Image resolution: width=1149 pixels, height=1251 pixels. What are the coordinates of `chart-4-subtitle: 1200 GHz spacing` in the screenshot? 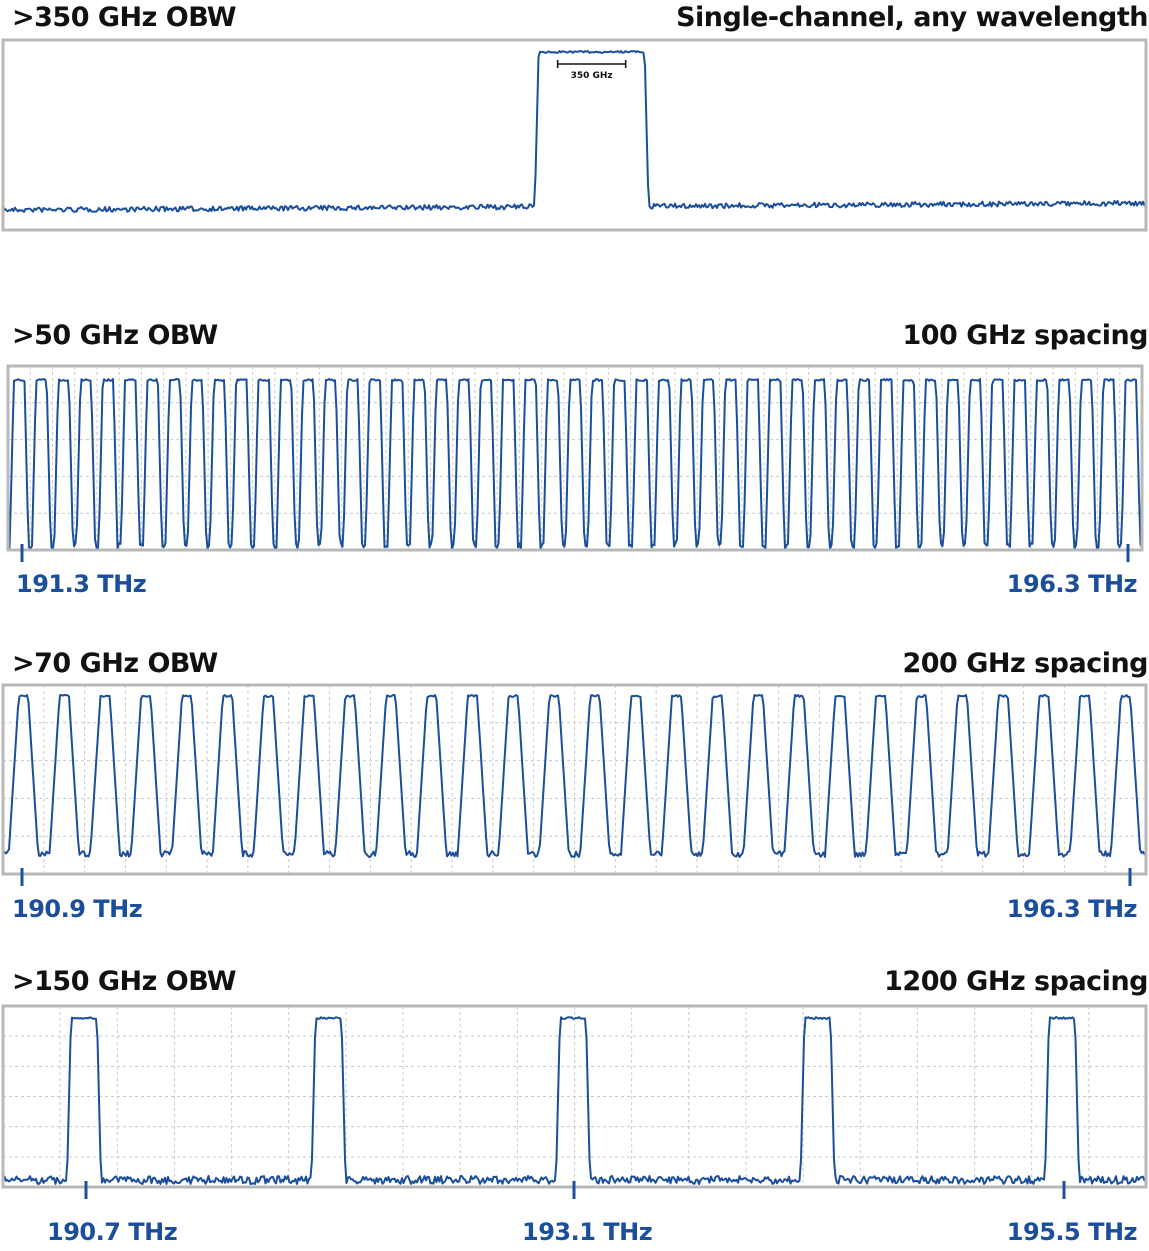 It's located at (1016, 981).